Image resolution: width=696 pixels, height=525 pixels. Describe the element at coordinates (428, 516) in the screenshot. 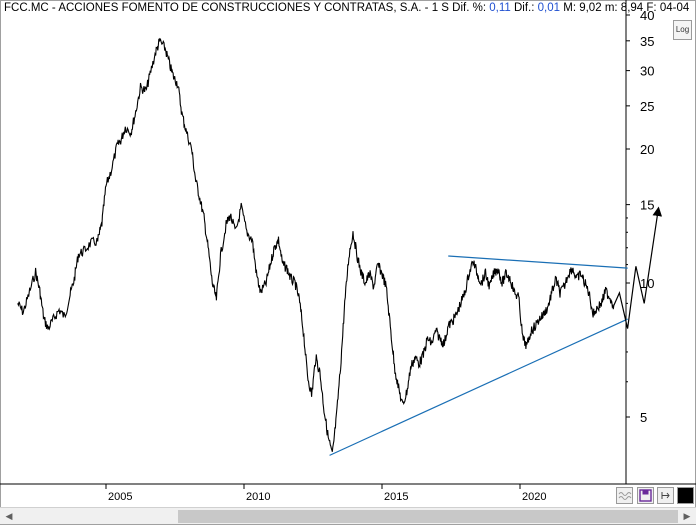

I see `scroll-thumb` at that location.